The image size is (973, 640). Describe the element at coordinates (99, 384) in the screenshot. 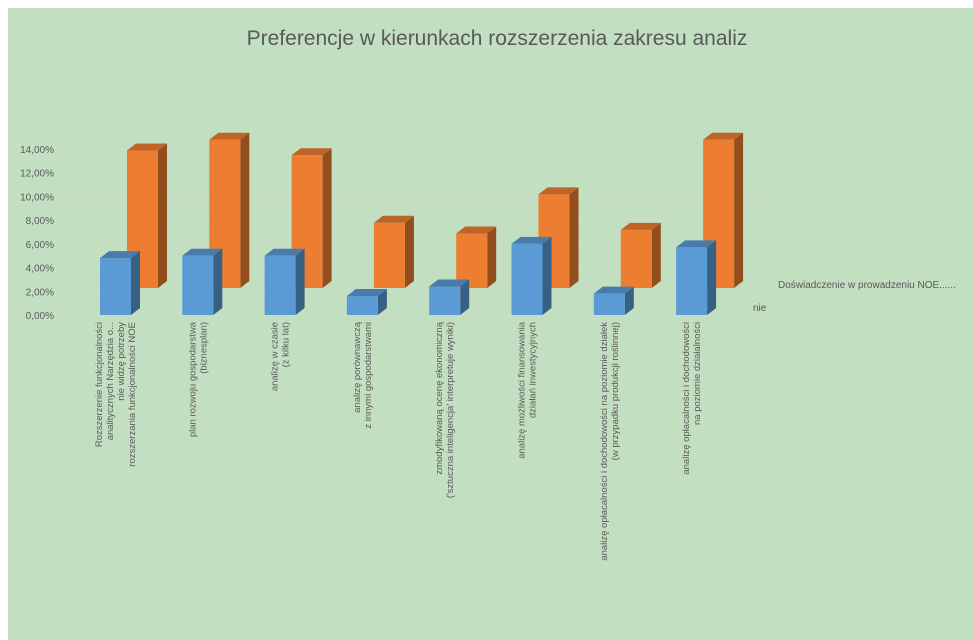

I see `x-tick-label: Rozszerzenie funkcjonalności` at that location.